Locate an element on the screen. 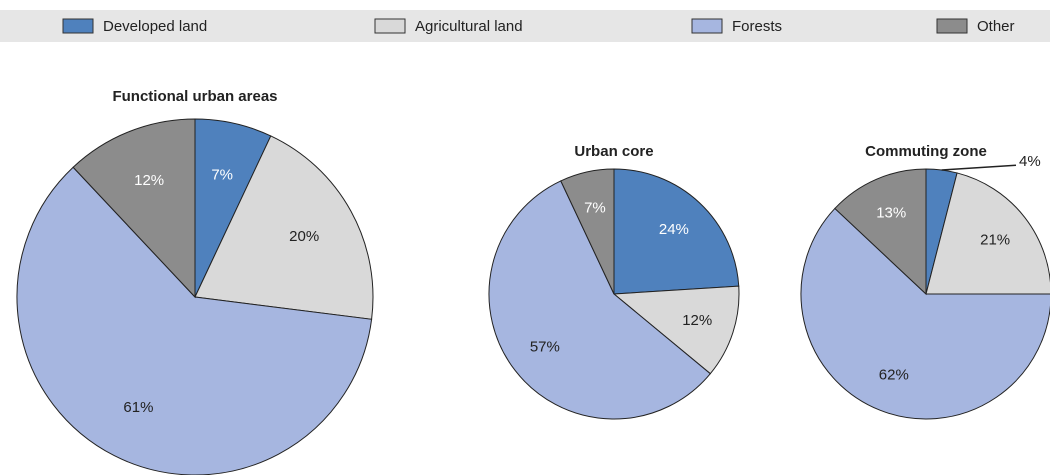  data-label: 20% is located at coordinates (304, 236).